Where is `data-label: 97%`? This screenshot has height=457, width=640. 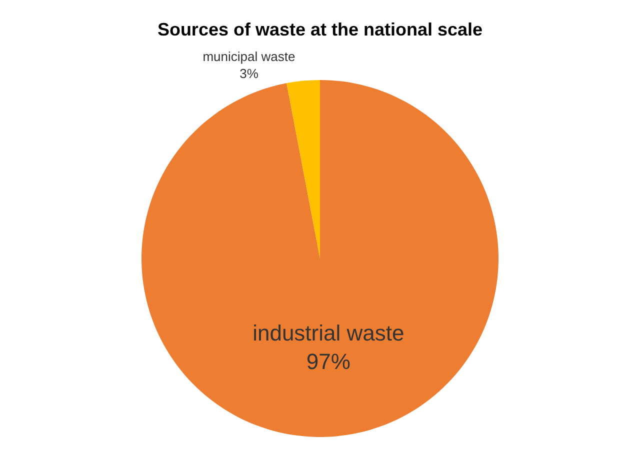 data-label: 97% is located at coordinates (328, 361).